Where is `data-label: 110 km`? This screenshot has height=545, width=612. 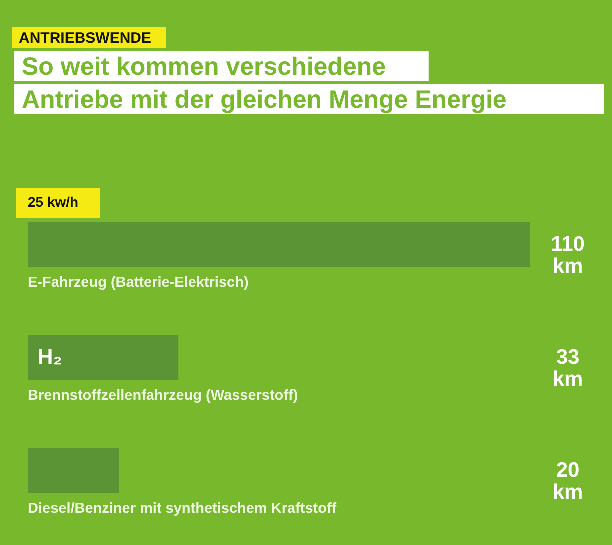 data-label: 110 km is located at coordinates (568, 255).